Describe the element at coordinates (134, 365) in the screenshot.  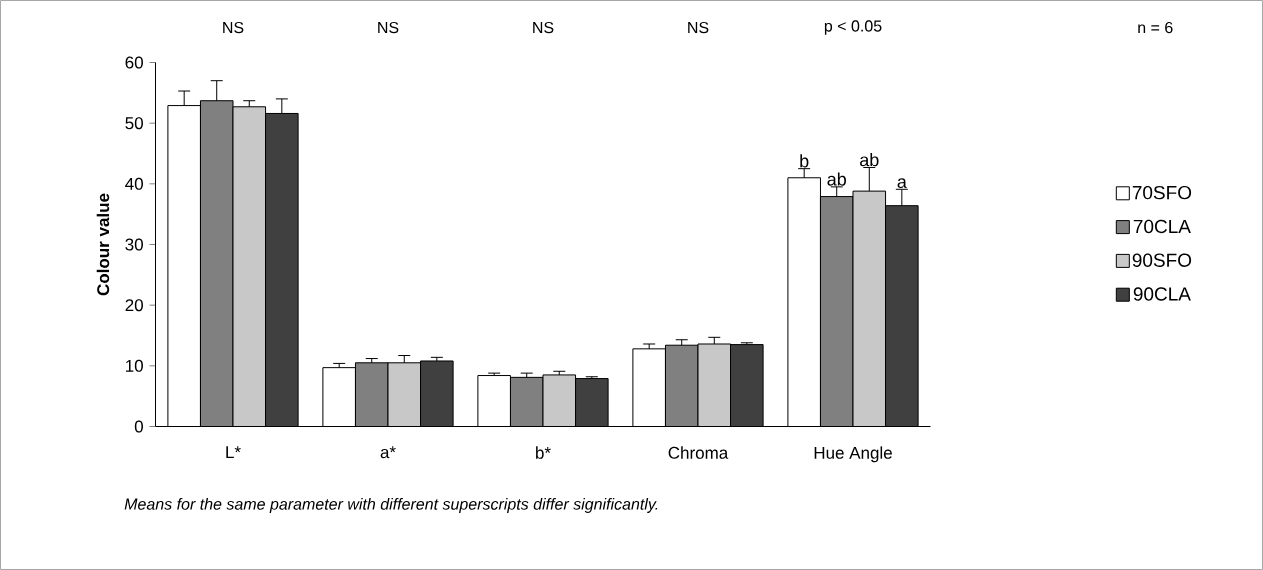
I see `y-tick-label: 10` at that location.